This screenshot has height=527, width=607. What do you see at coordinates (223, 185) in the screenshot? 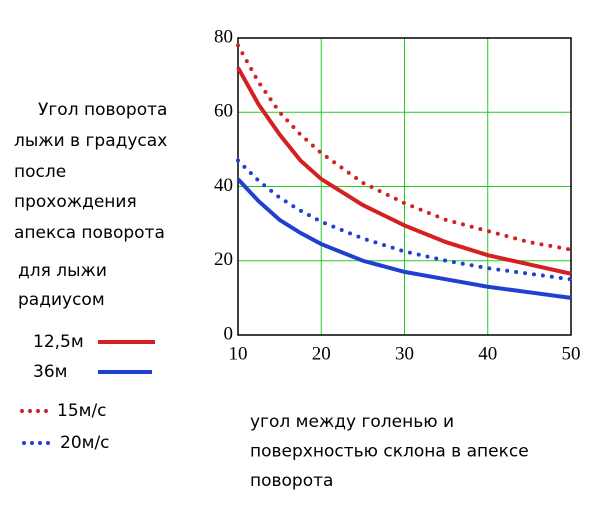
I see `y-tick-label: 40` at bounding box center [223, 185].